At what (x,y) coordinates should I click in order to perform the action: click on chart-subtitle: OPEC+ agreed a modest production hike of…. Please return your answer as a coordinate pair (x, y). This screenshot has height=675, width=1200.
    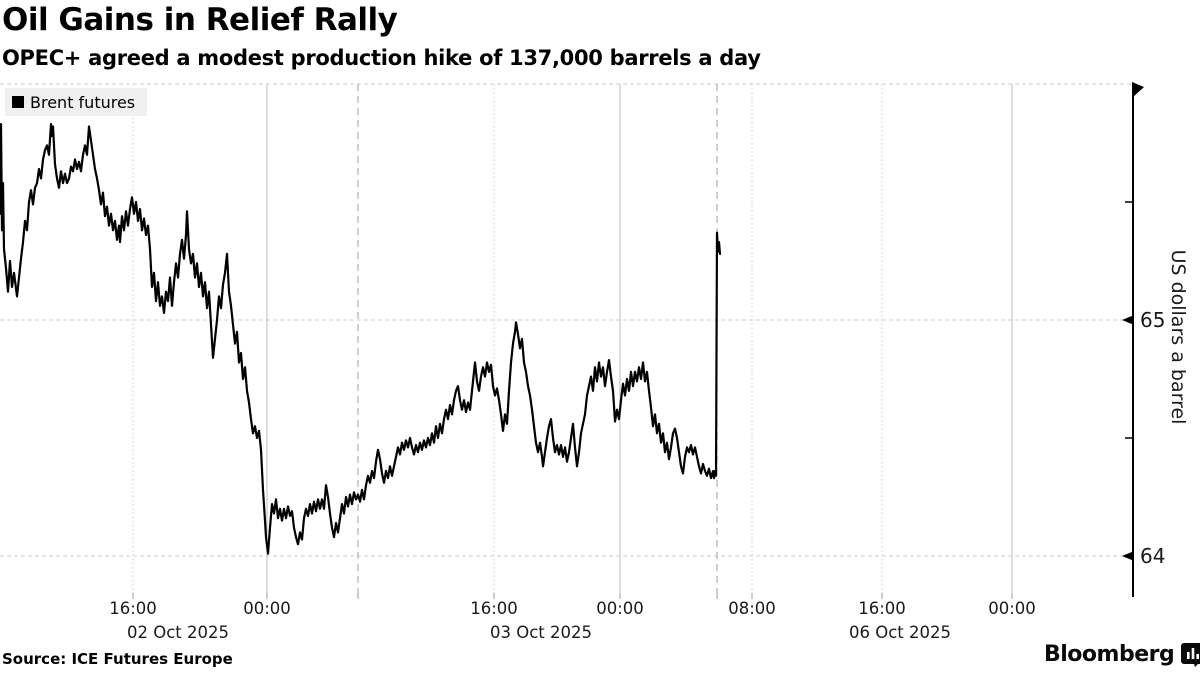
    Looking at the image, I should click on (381, 58).